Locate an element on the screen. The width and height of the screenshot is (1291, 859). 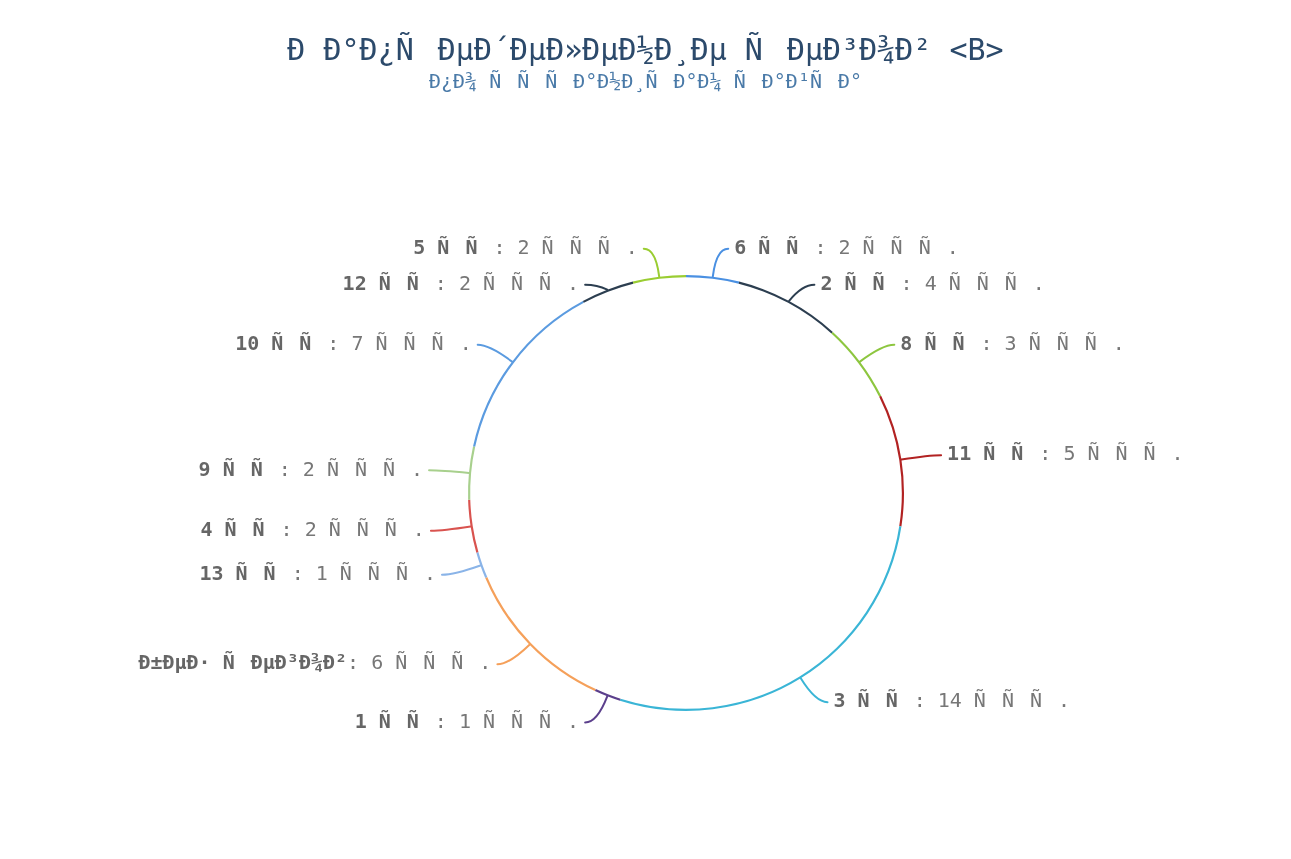
data-label: : 14 ÑÑÑ. is located at coordinates (992, 700).